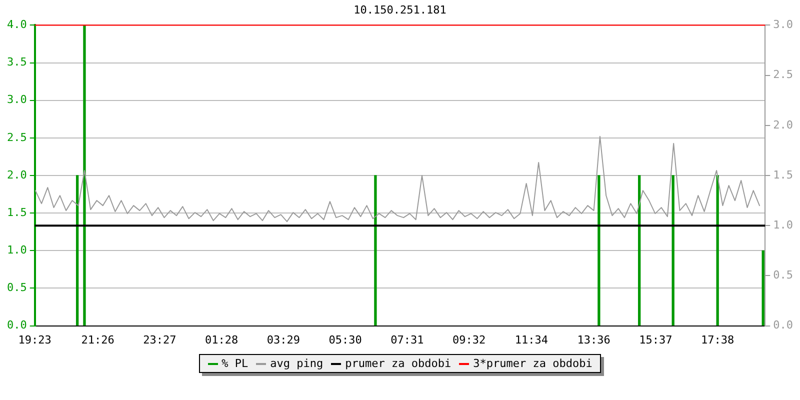  Describe the element at coordinates (297, 363) in the screenshot. I see `legend-label: avg ping` at that location.